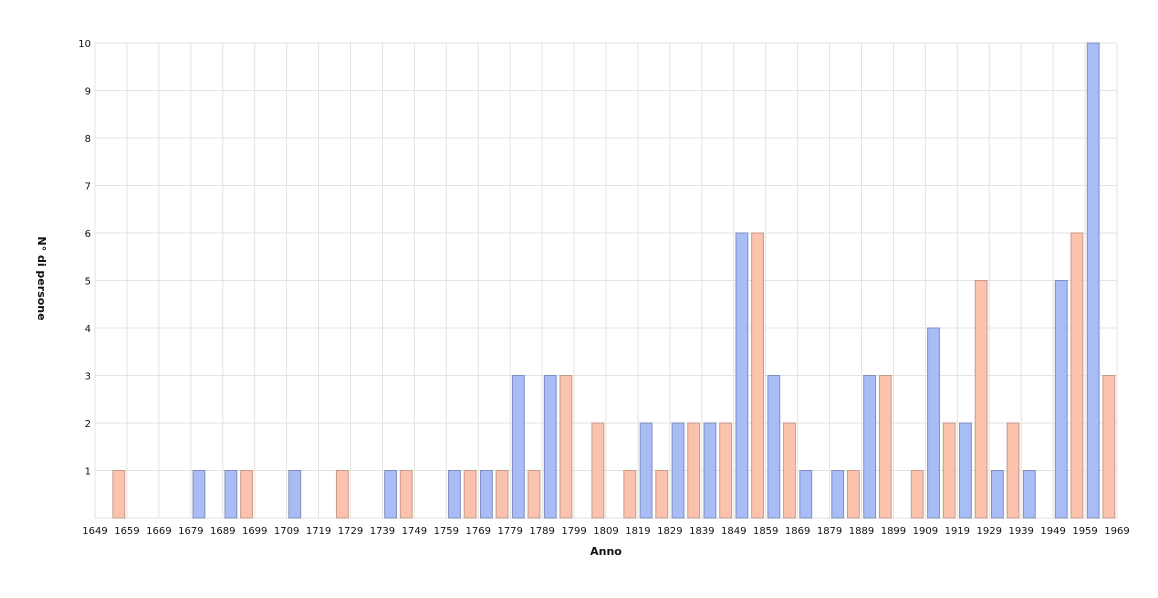 Image resolution: width=1158 pixels, height=598 pixels. What do you see at coordinates (41, 278) in the screenshot?
I see `y-axis-title: N° di persone` at bounding box center [41, 278].